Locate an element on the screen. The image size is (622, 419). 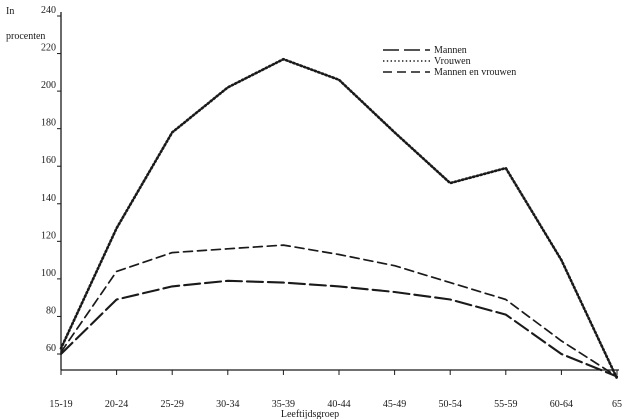
x-tick-label: 40-44 is located at coordinates (338, 404).